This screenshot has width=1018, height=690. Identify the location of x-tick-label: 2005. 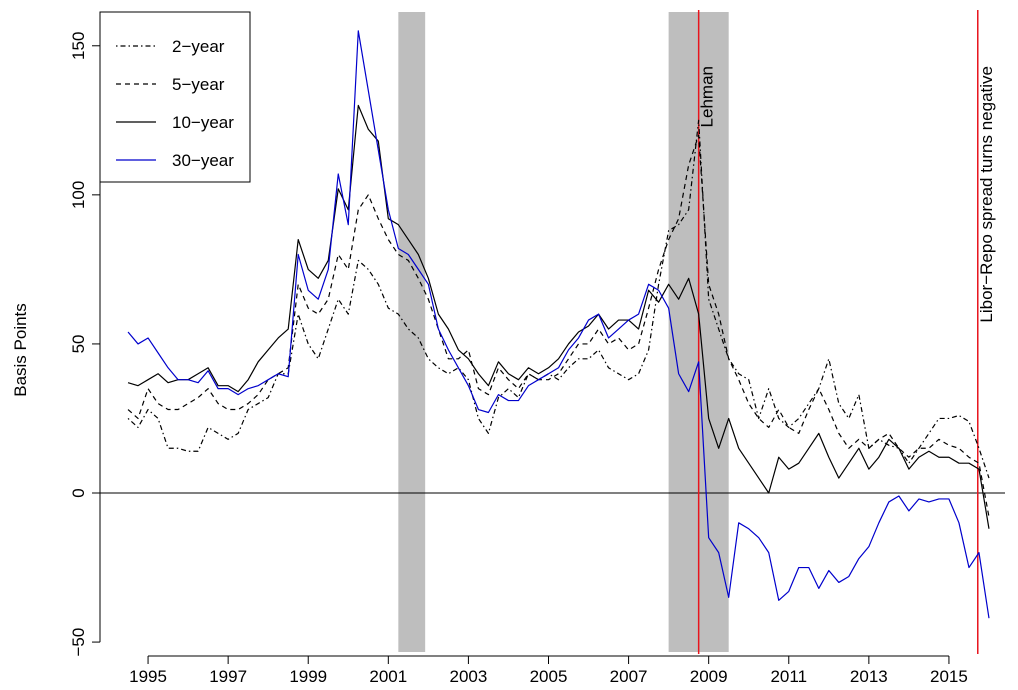
(549, 676).